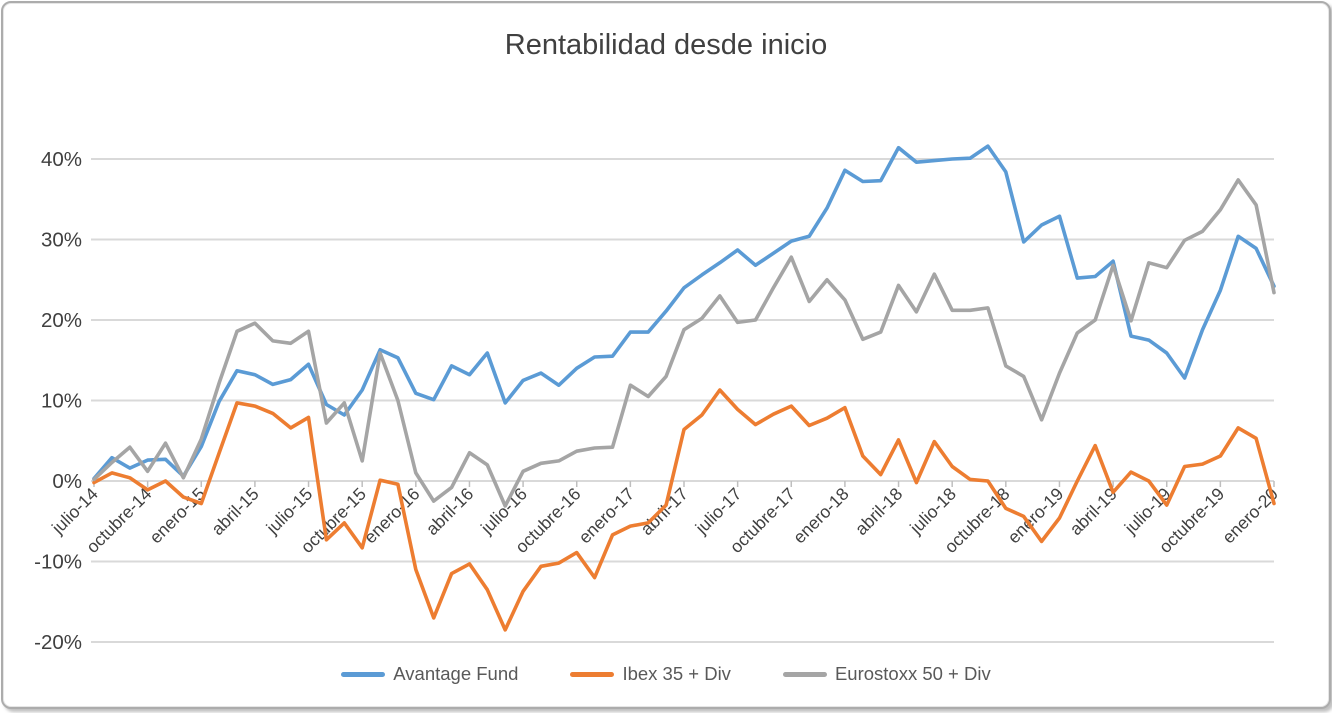 The image size is (1332, 713). What do you see at coordinates (663, 511) in the screenshot?
I see `x-axis-label-abril-17: abril-17` at bounding box center [663, 511].